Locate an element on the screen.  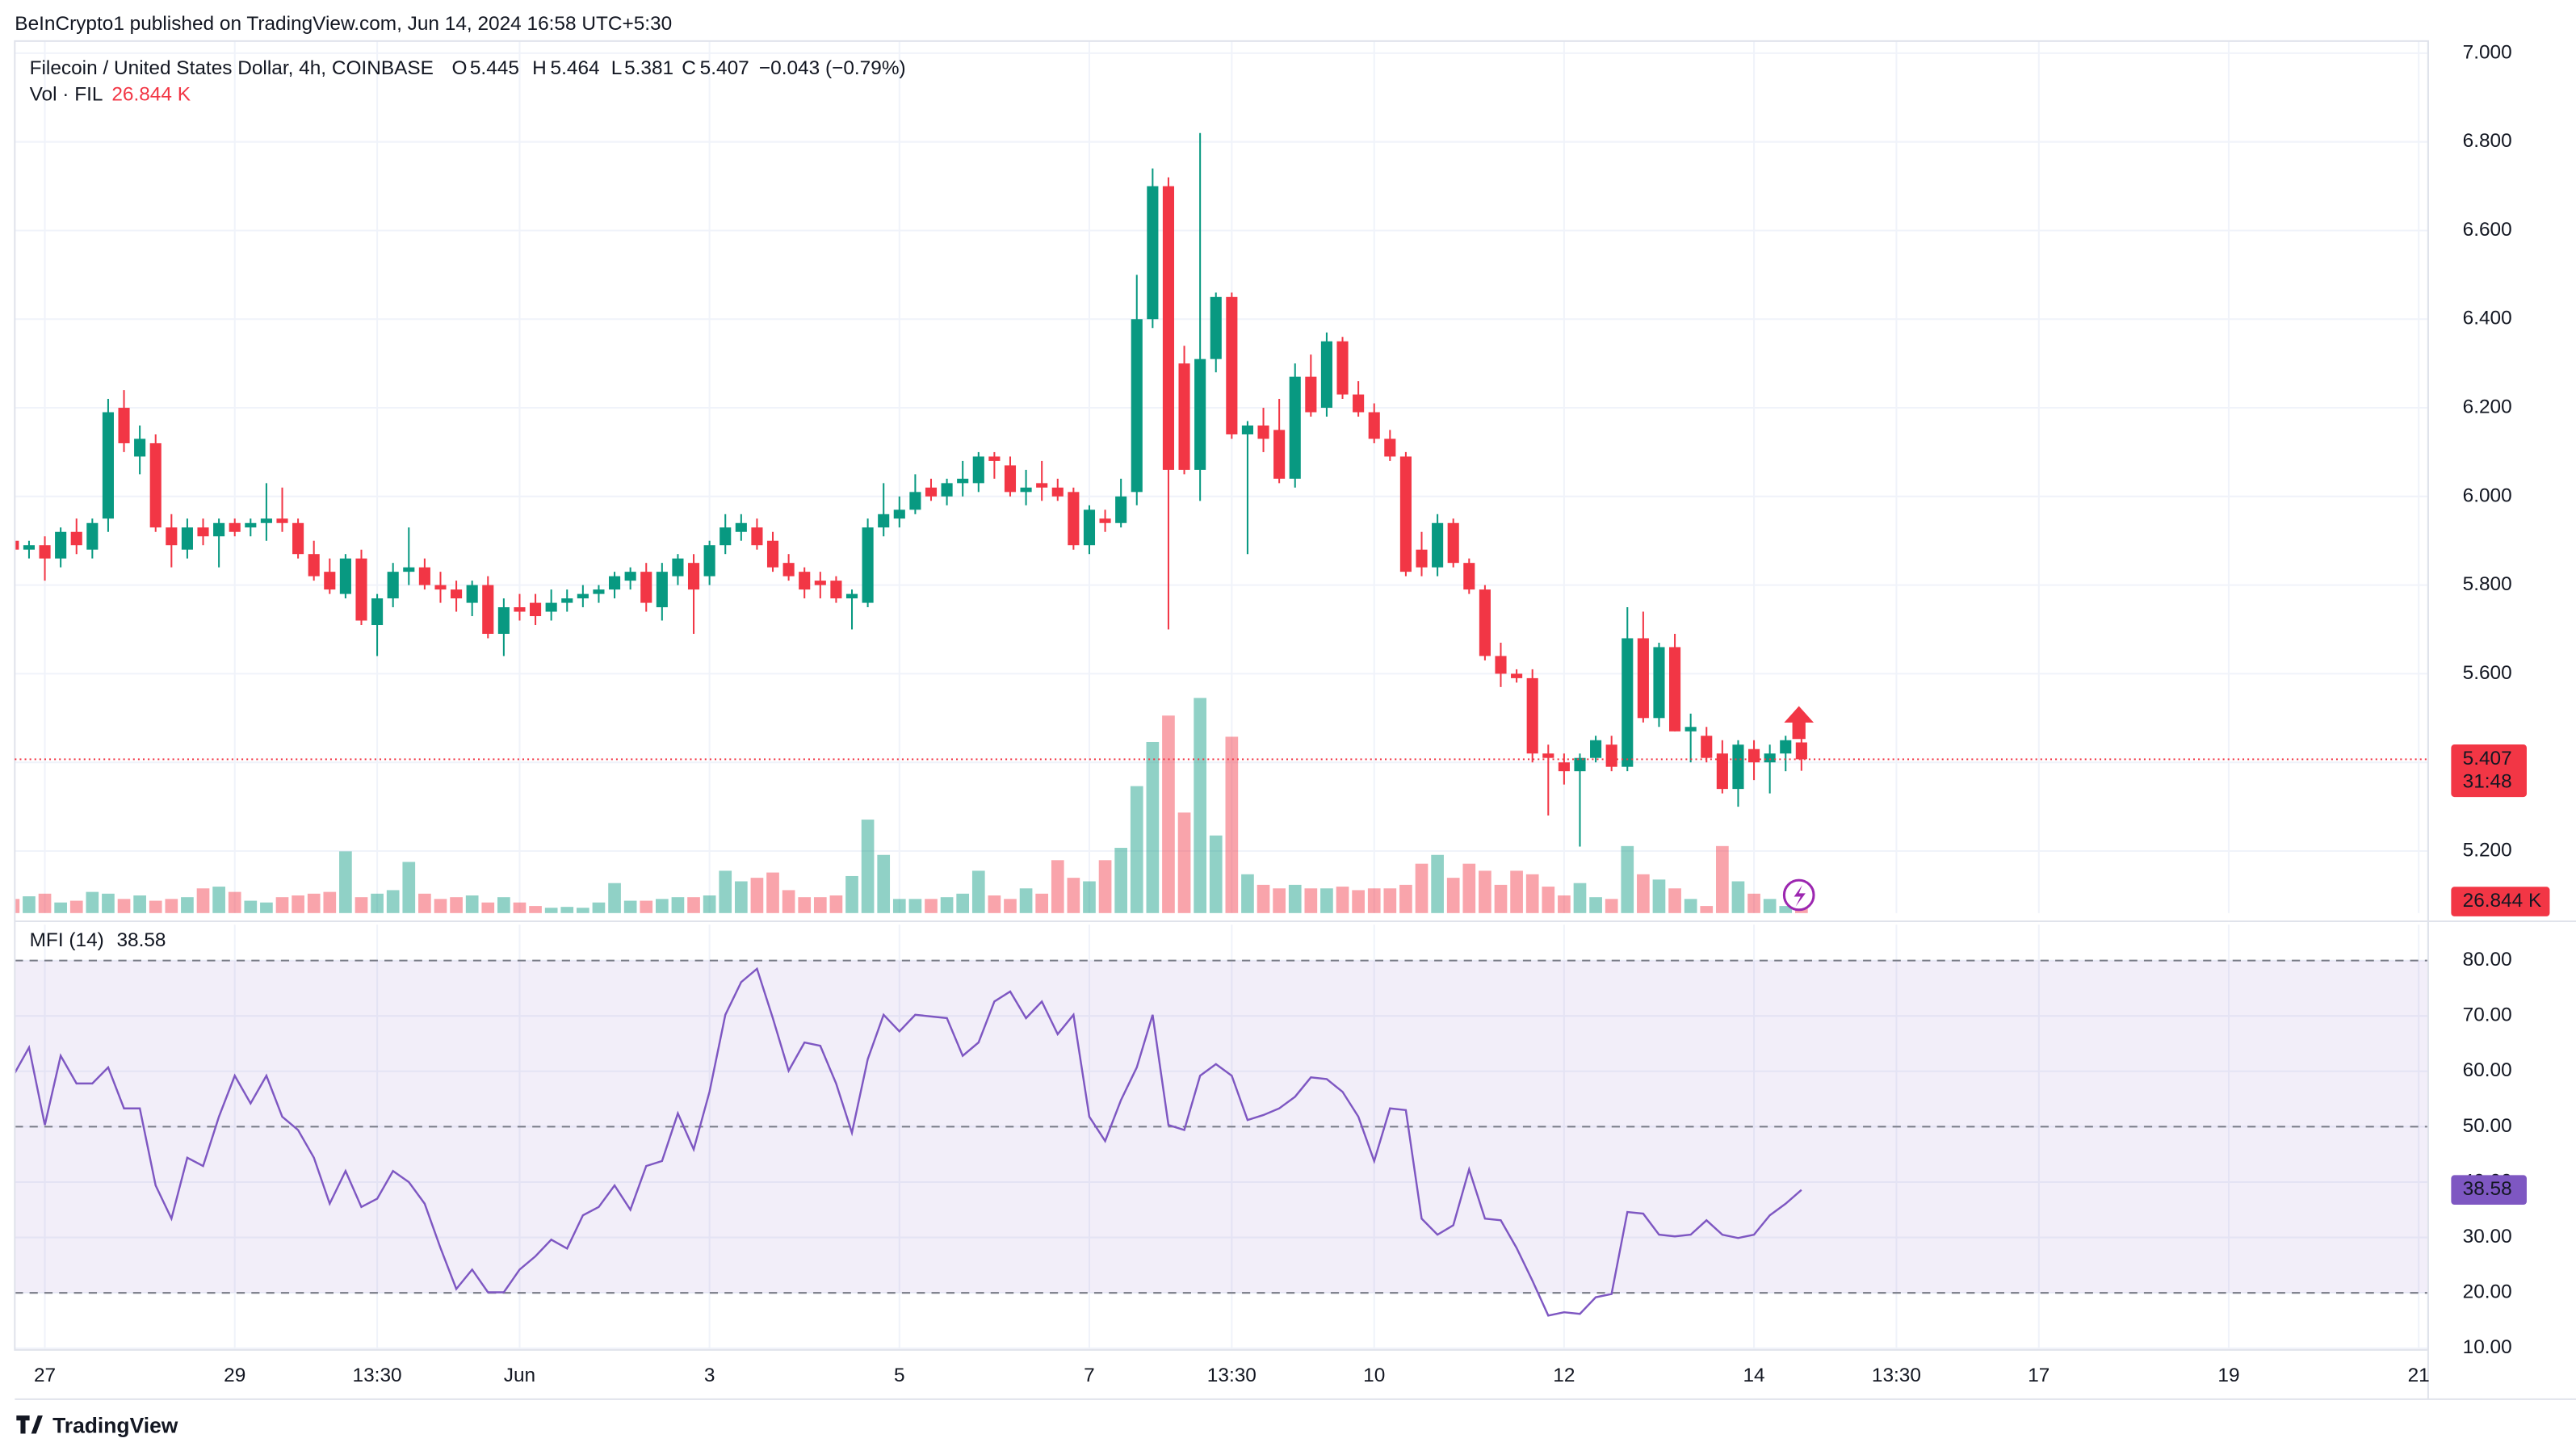
x-tick-label: Jun is located at coordinates (519, 1375).